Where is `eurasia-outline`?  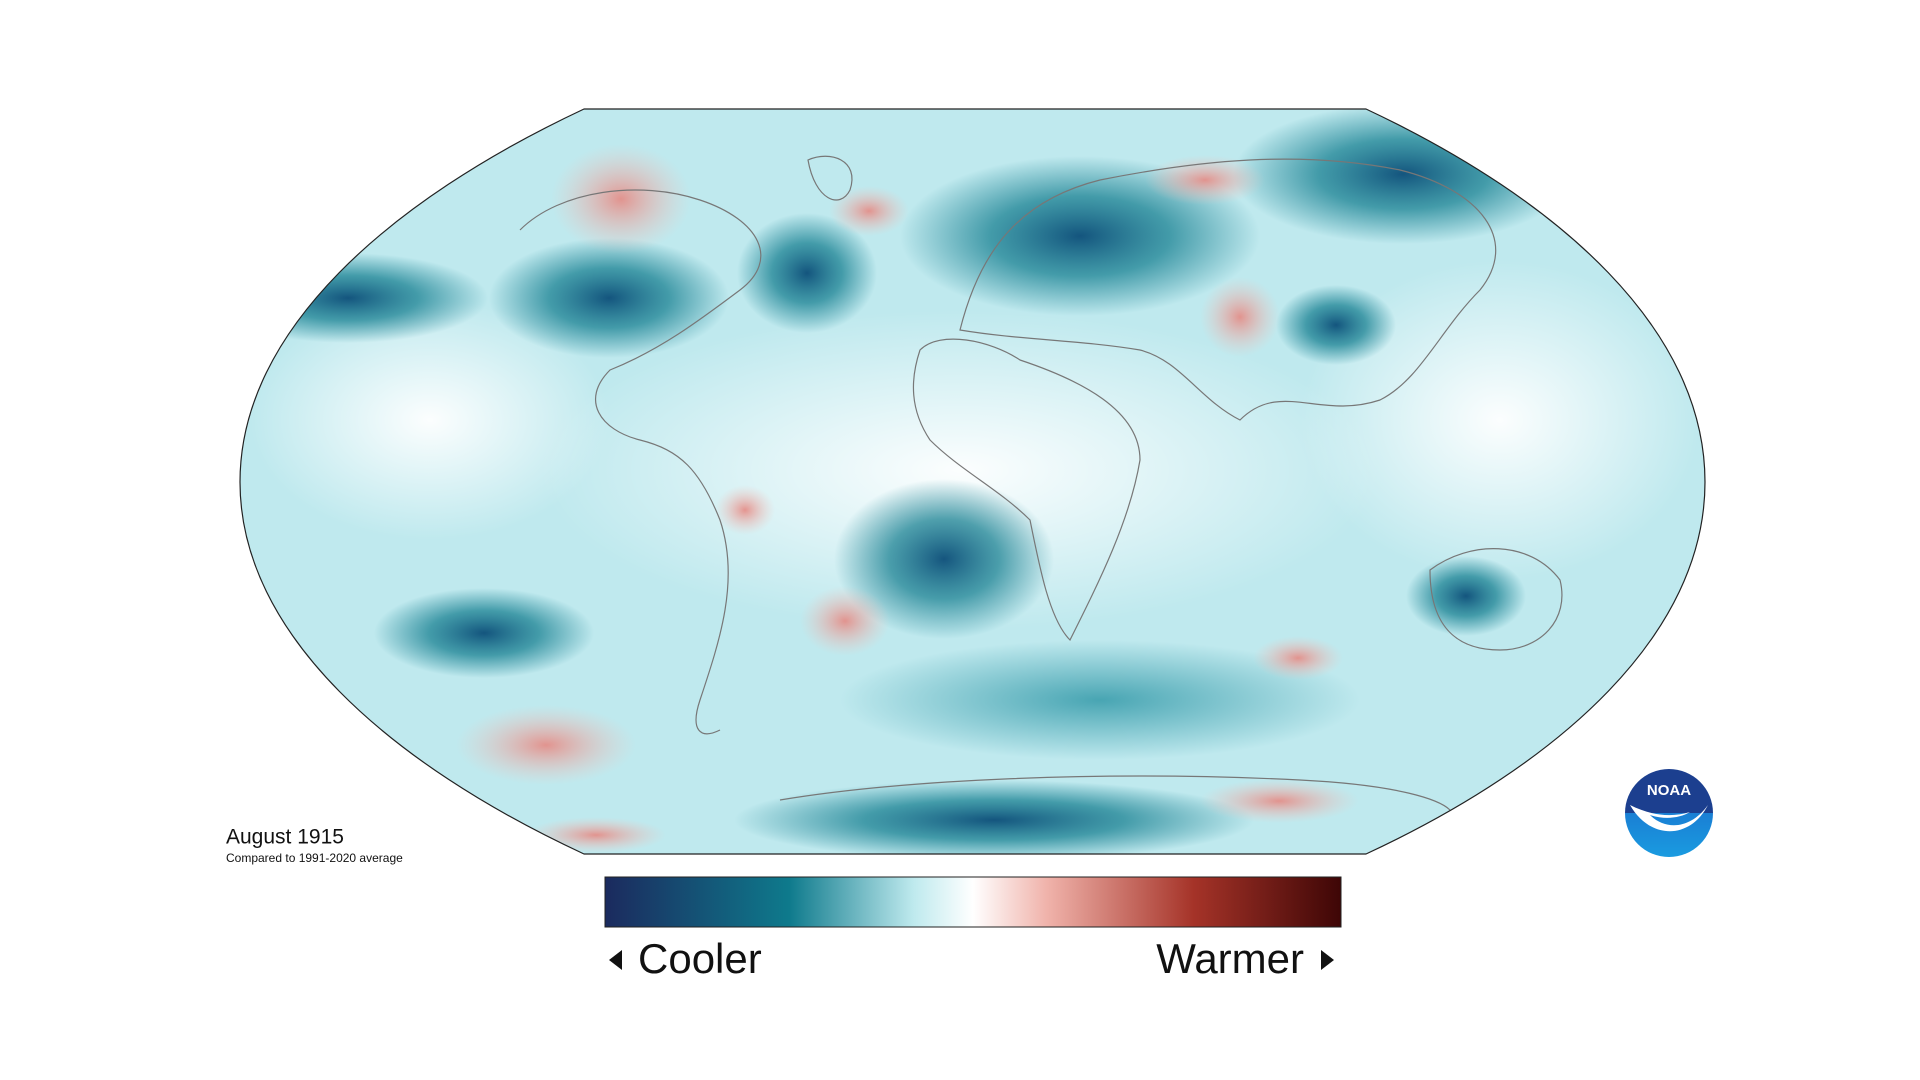
eurasia-outline is located at coordinates (1228, 289).